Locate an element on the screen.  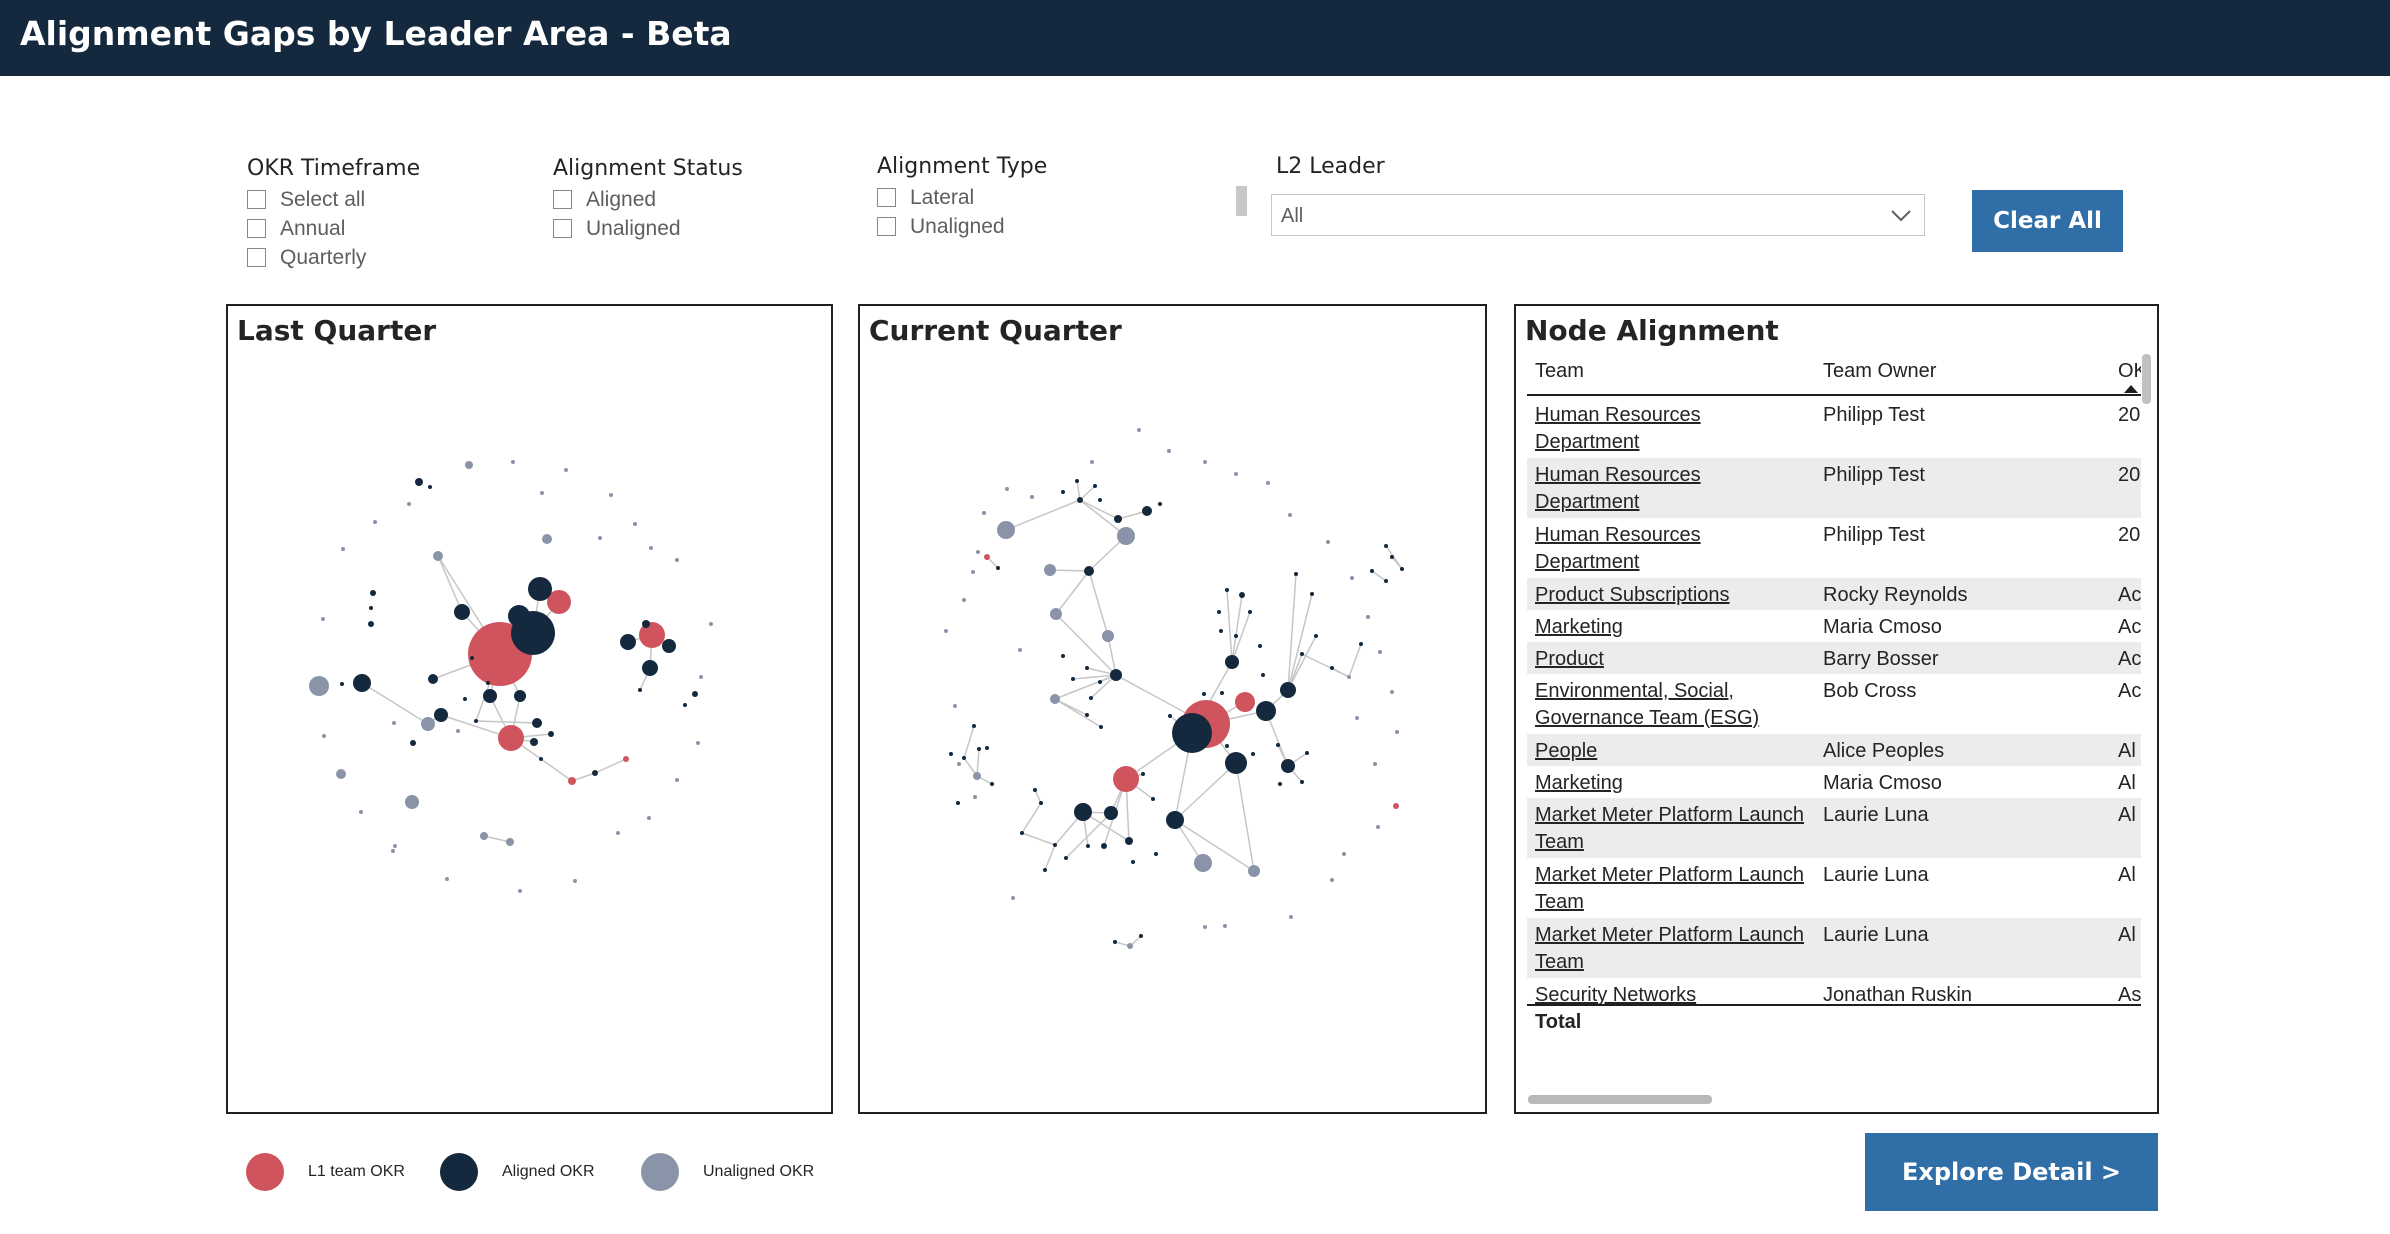
table-row: Human Resources Department Philipp Test 20 is located at coordinates (1834, 548).